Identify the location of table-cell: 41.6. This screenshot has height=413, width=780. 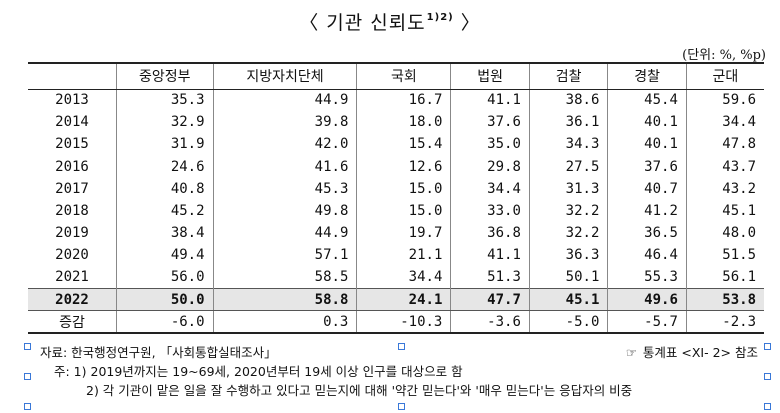
(284, 166).